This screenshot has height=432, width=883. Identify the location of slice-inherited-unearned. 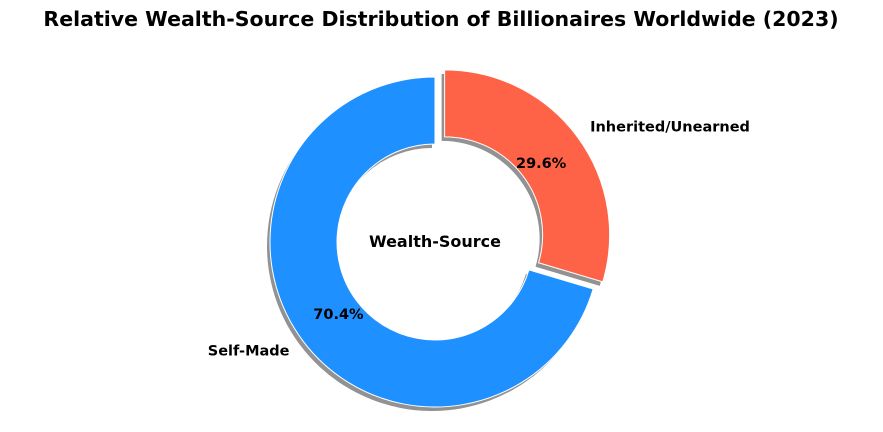
(527, 176).